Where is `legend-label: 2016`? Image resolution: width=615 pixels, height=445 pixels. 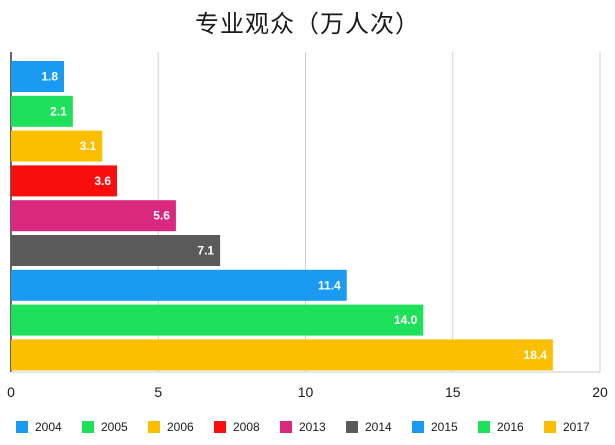 legend-label: 2016 is located at coordinates (510, 427).